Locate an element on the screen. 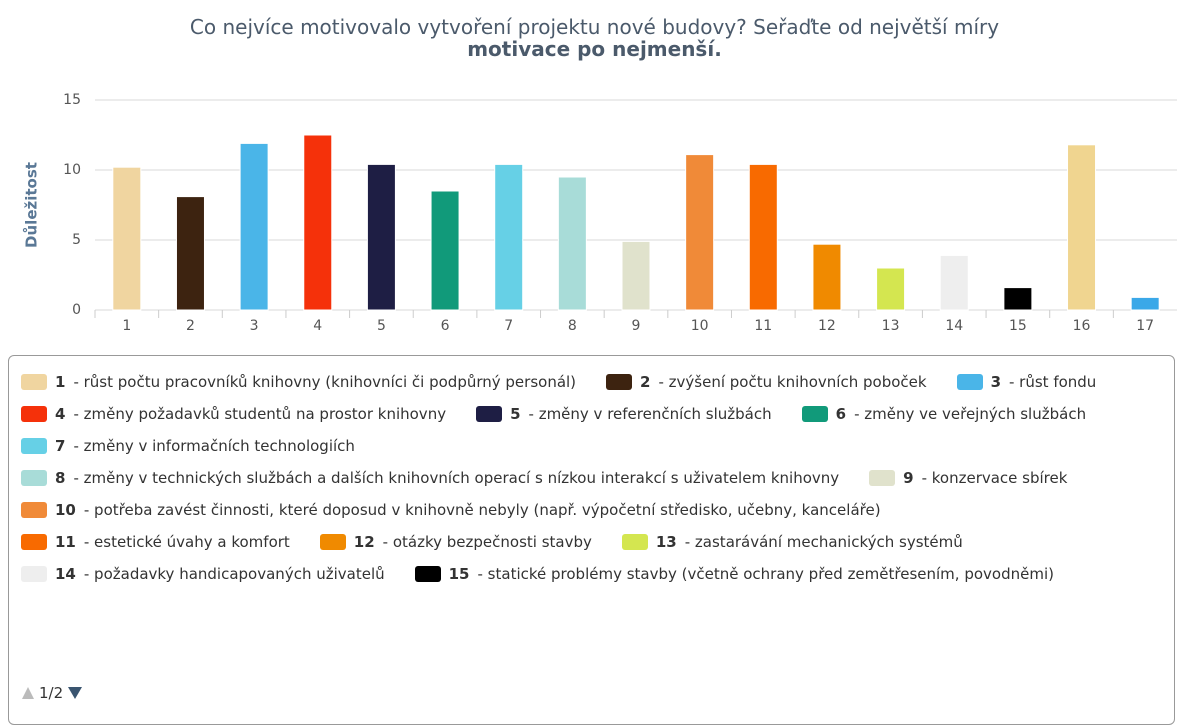 The width and height of the screenshot is (1189, 725). legend-item: 2 - zvýšení počtu knihovních poboček is located at coordinates (766, 382).